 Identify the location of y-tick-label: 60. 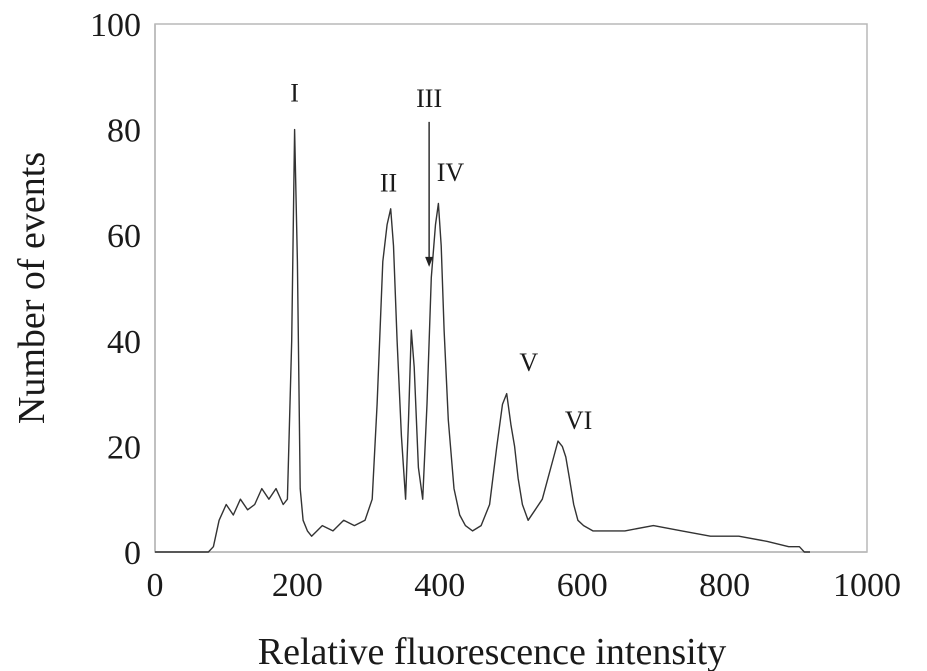
(124, 236).